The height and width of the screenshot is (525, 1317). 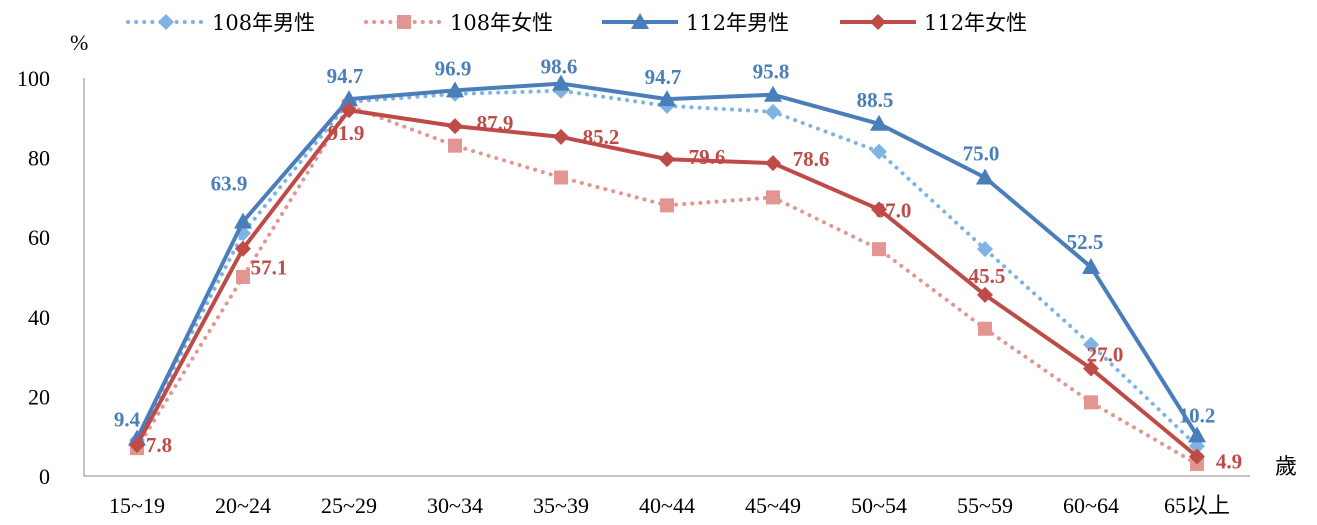 I want to click on data-label: 96.9, so click(x=453, y=68).